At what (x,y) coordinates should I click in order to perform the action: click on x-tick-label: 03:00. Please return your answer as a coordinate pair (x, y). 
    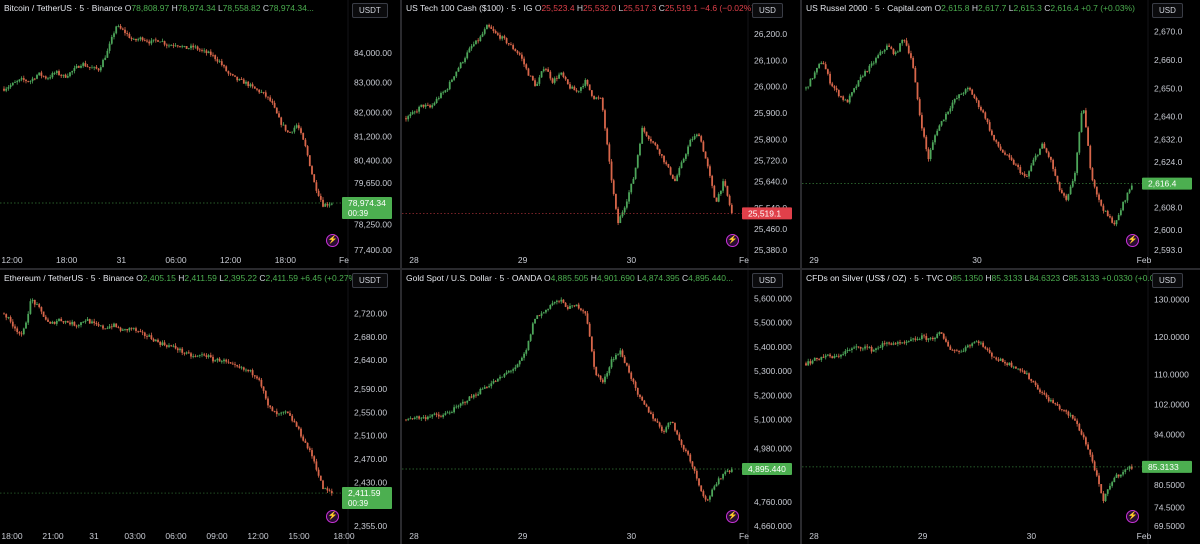
    Looking at the image, I should click on (135, 536).